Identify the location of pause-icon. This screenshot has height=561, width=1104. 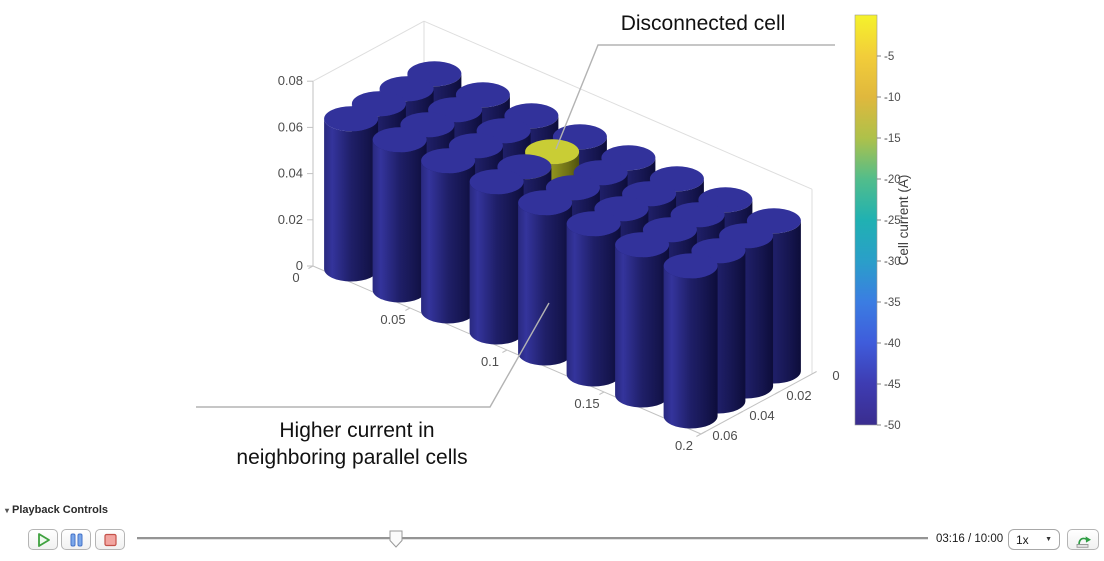
(76, 539).